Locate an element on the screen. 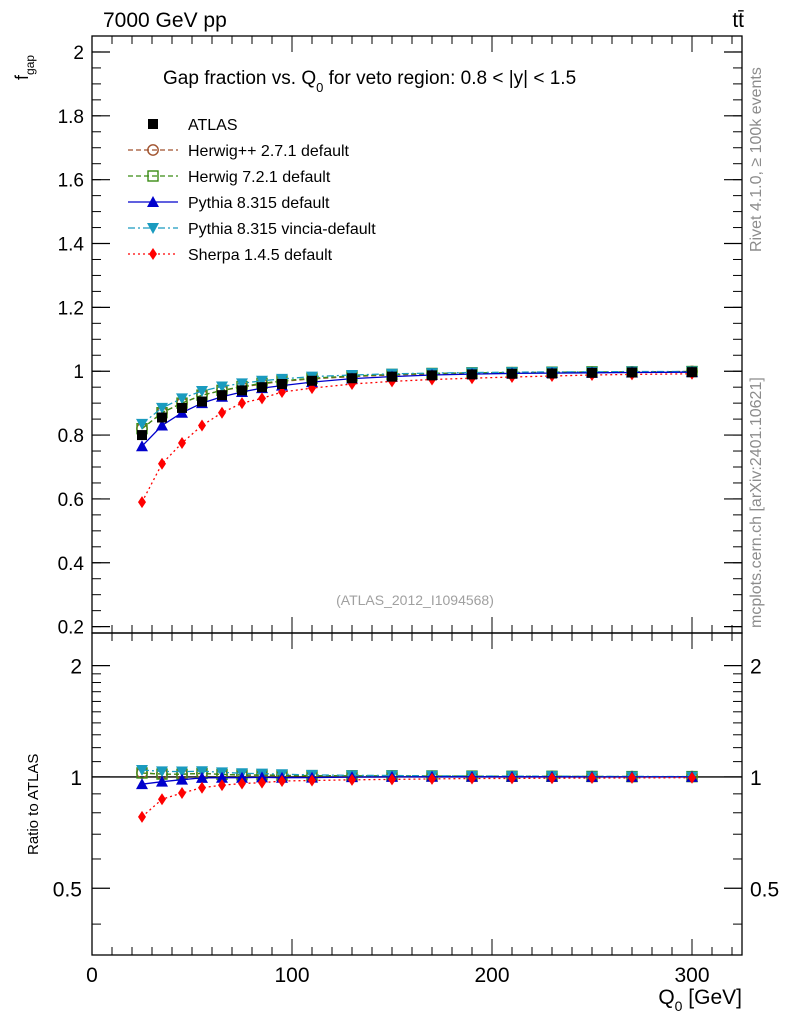 The height and width of the screenshot is (1029, 786). ratio-ytick-label: 0.5 is located at coordinates (67, 889).